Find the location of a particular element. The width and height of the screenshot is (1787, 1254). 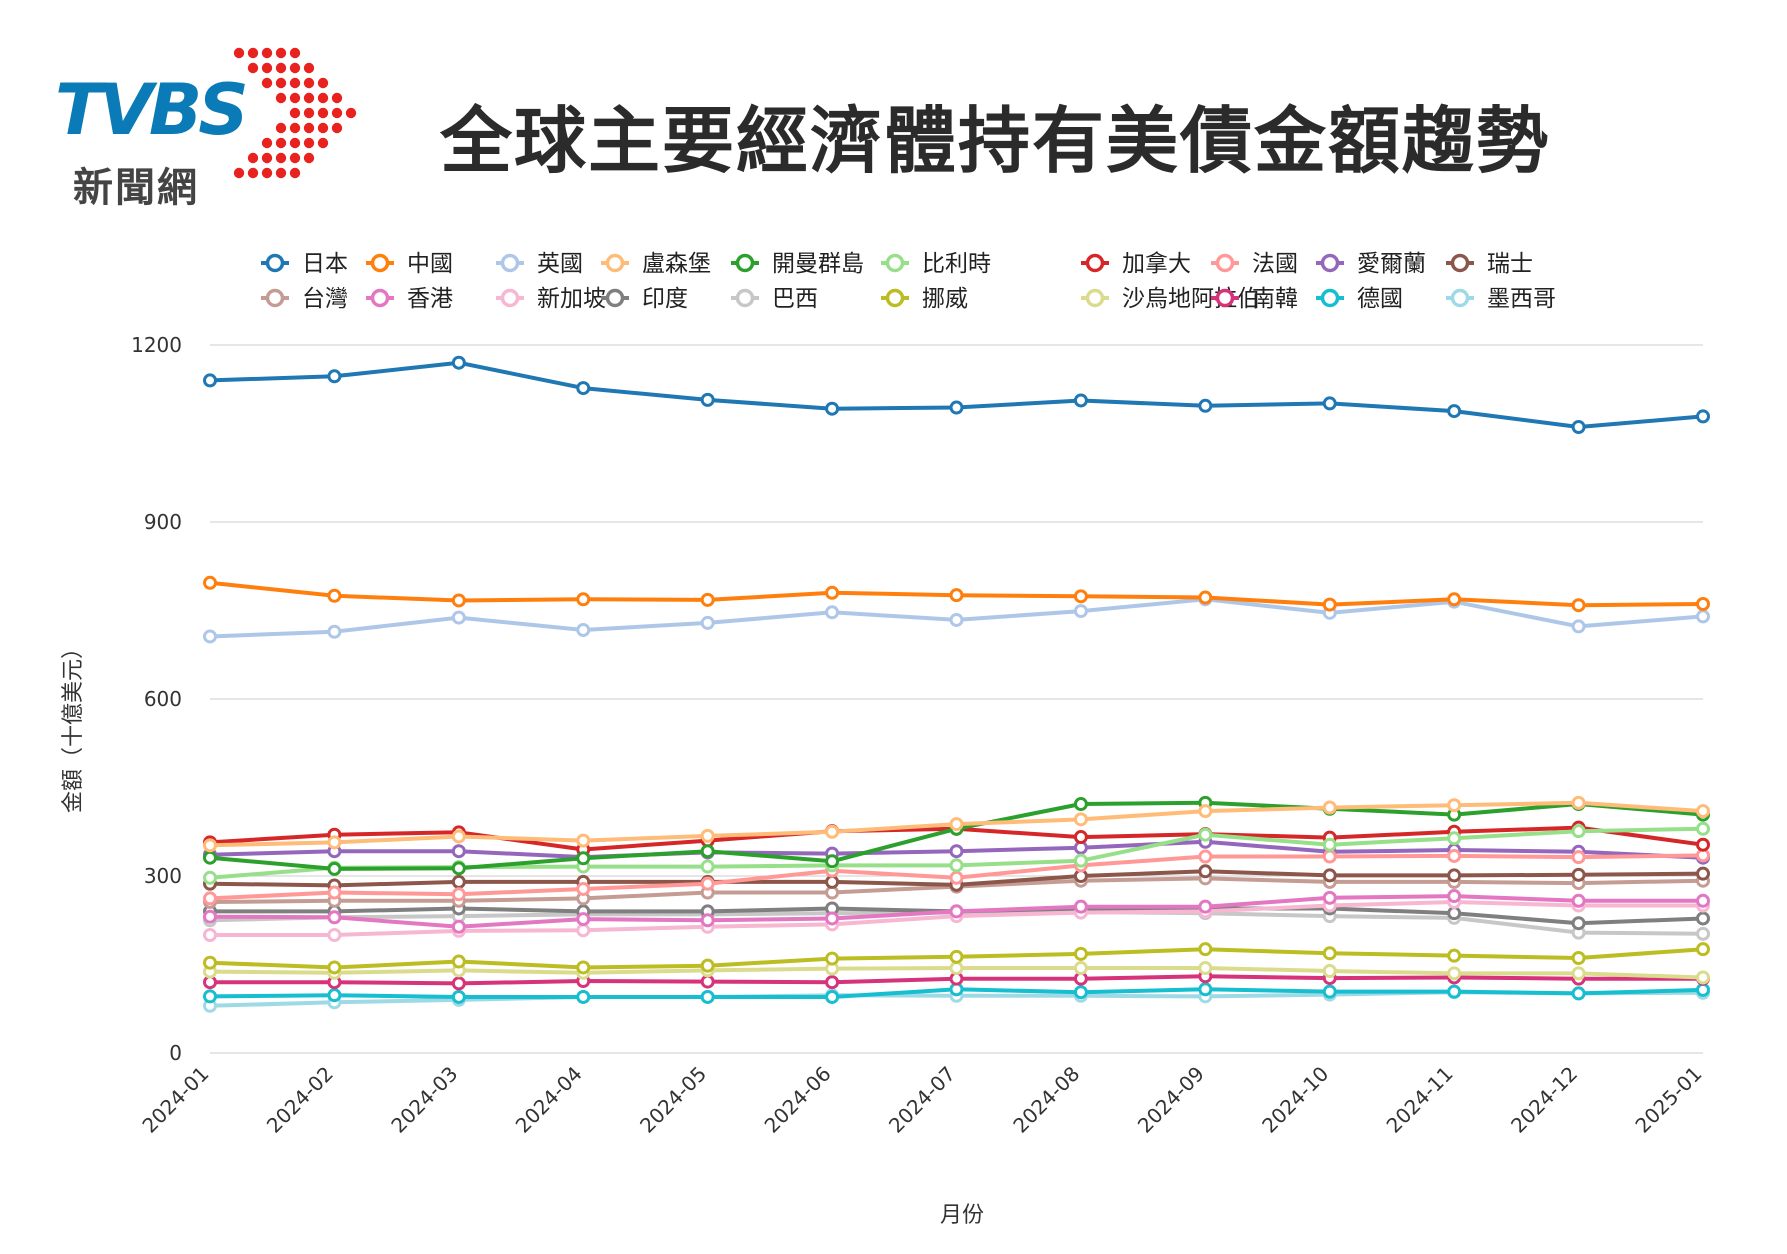

legend-item: 開曼群島 is located at coordinates (797, 264).